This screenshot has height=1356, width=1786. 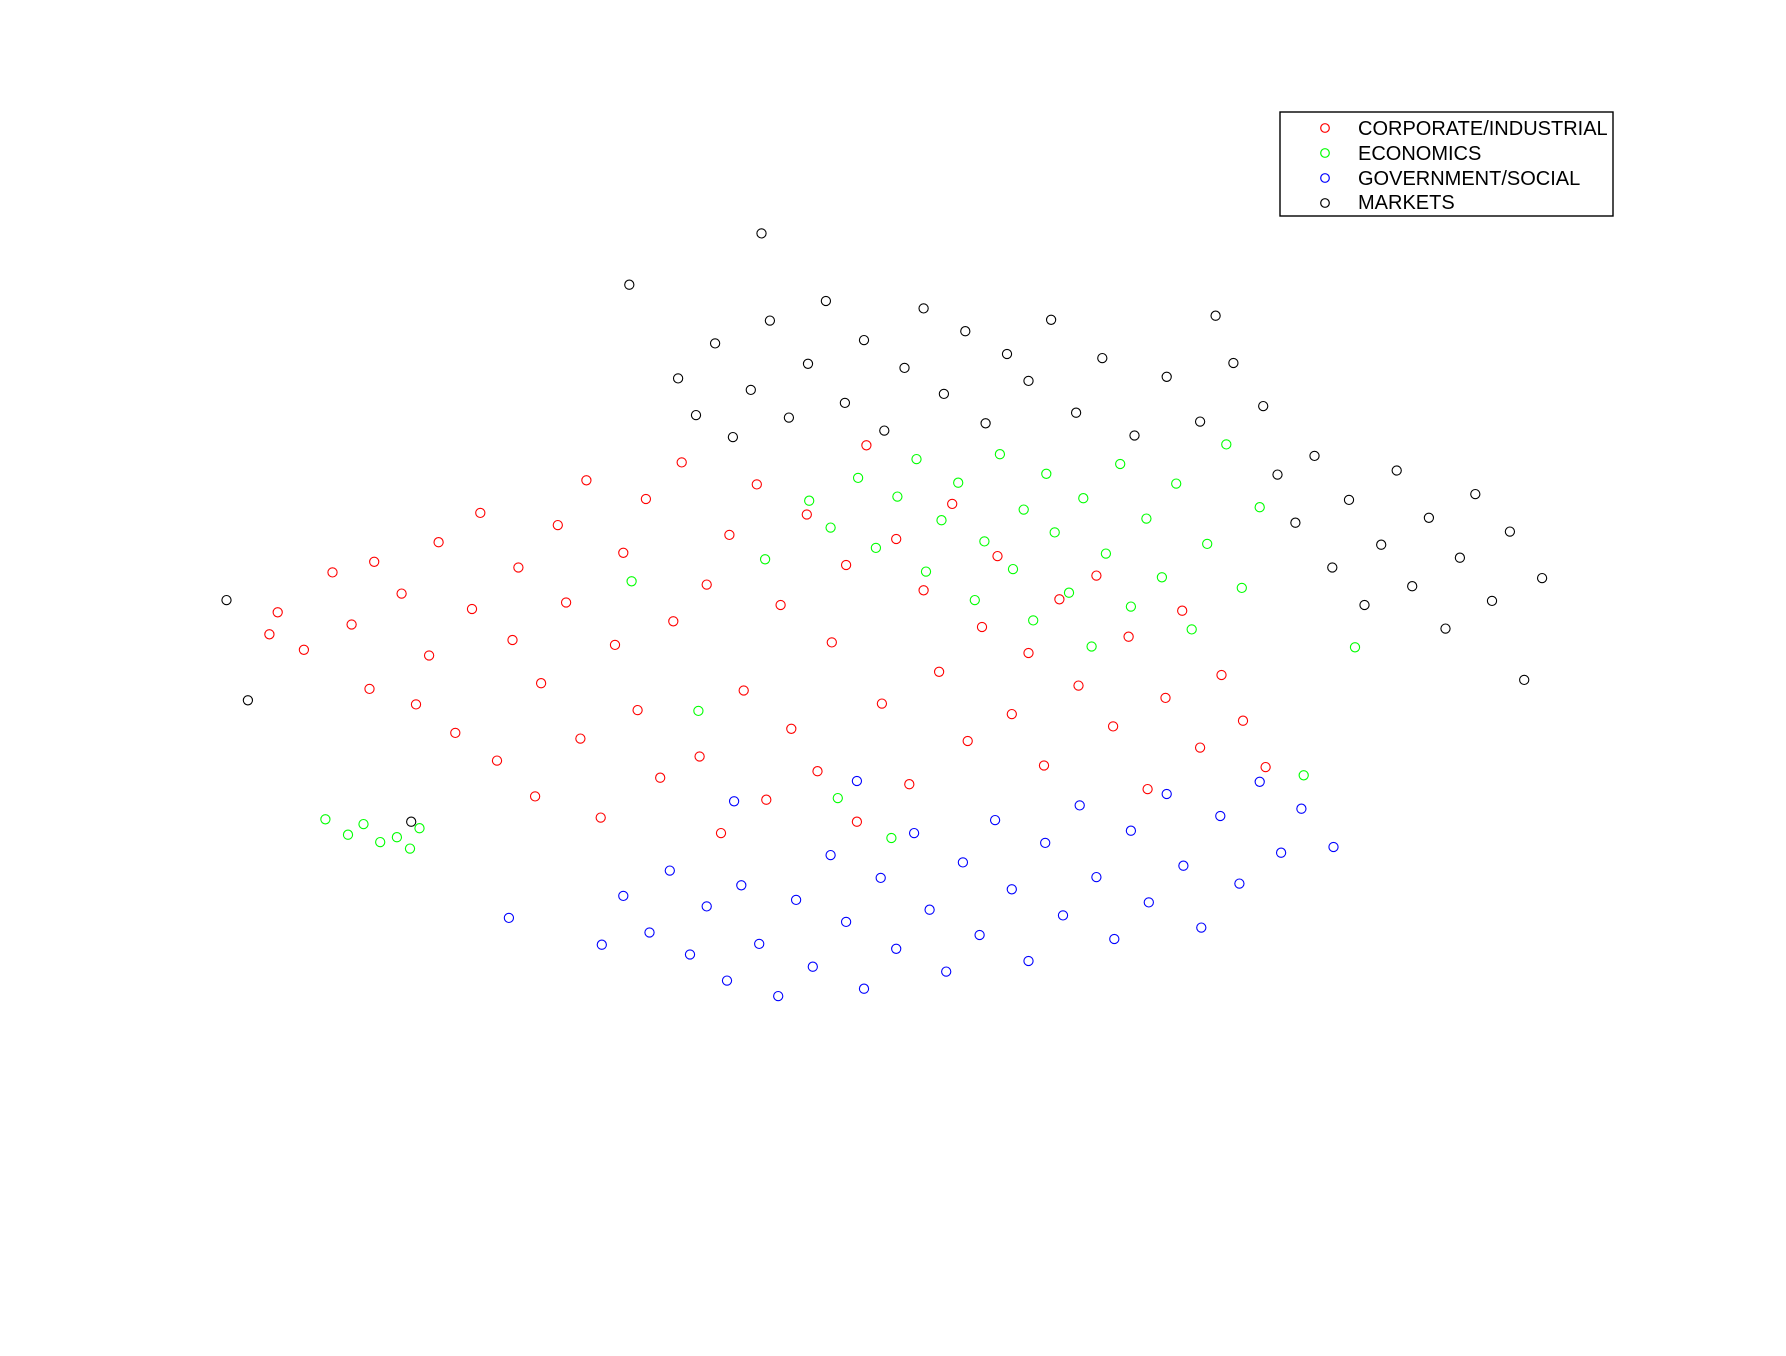 I want to click on legend-label-economics: ECONOMICS, so click(x=1419, y=154).